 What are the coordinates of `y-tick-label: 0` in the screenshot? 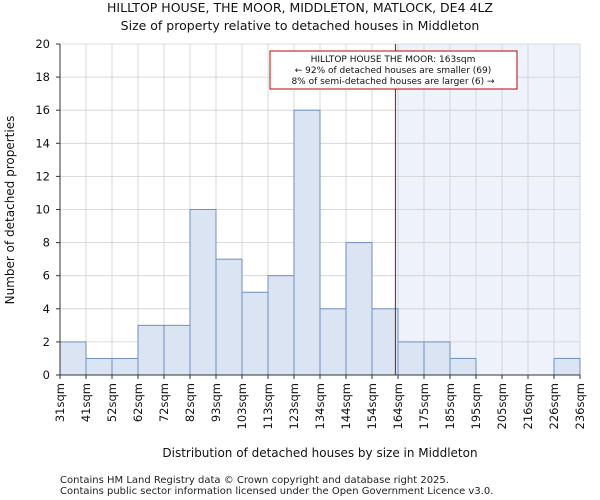 It's located at (46, 375).